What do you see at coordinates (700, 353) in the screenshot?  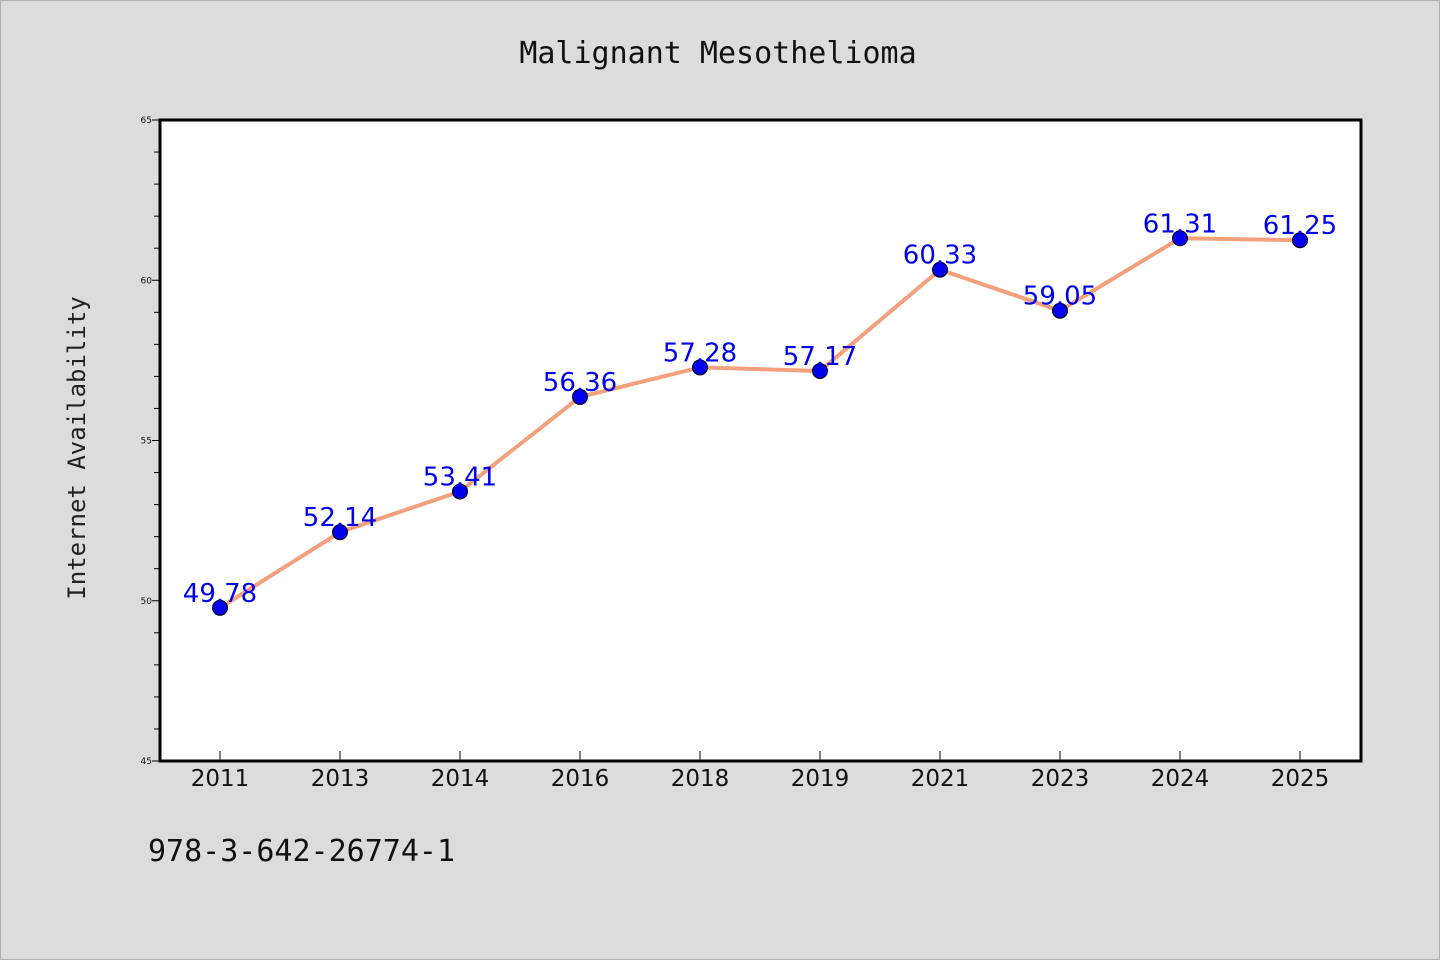 I see `data-label: 57.28` at bounding box center [700, 353].